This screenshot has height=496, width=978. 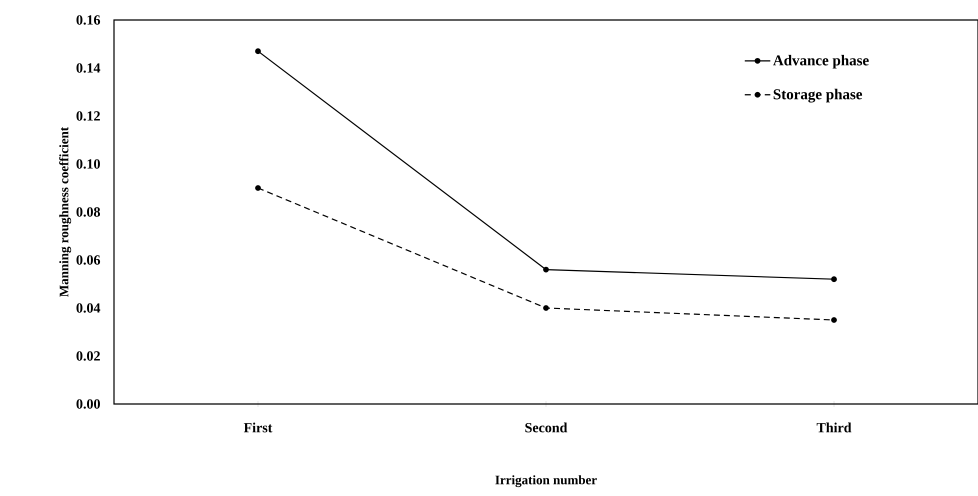 I want to click on legend-label: Advance phase, so click(x=821, y=61).